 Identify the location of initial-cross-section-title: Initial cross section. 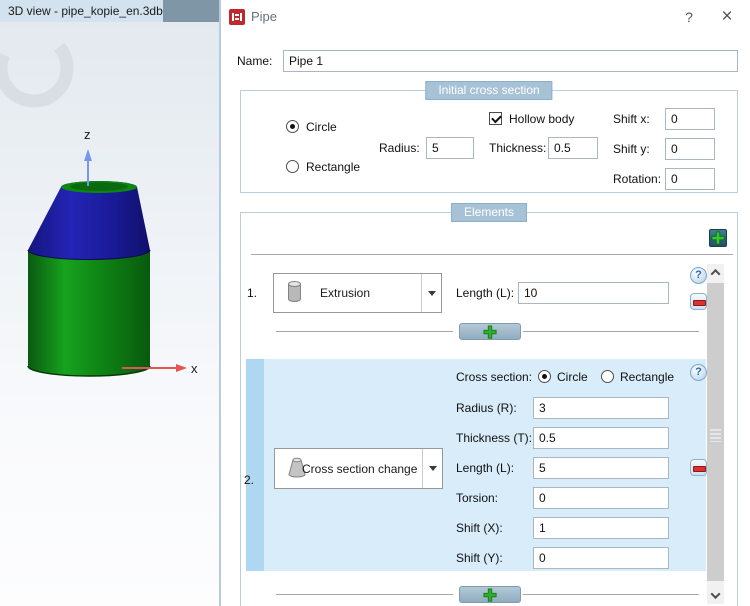
(489, 90).